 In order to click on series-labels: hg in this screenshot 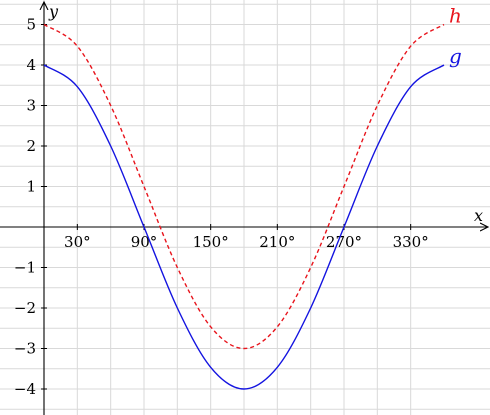, I will do `click(455, 36)`.